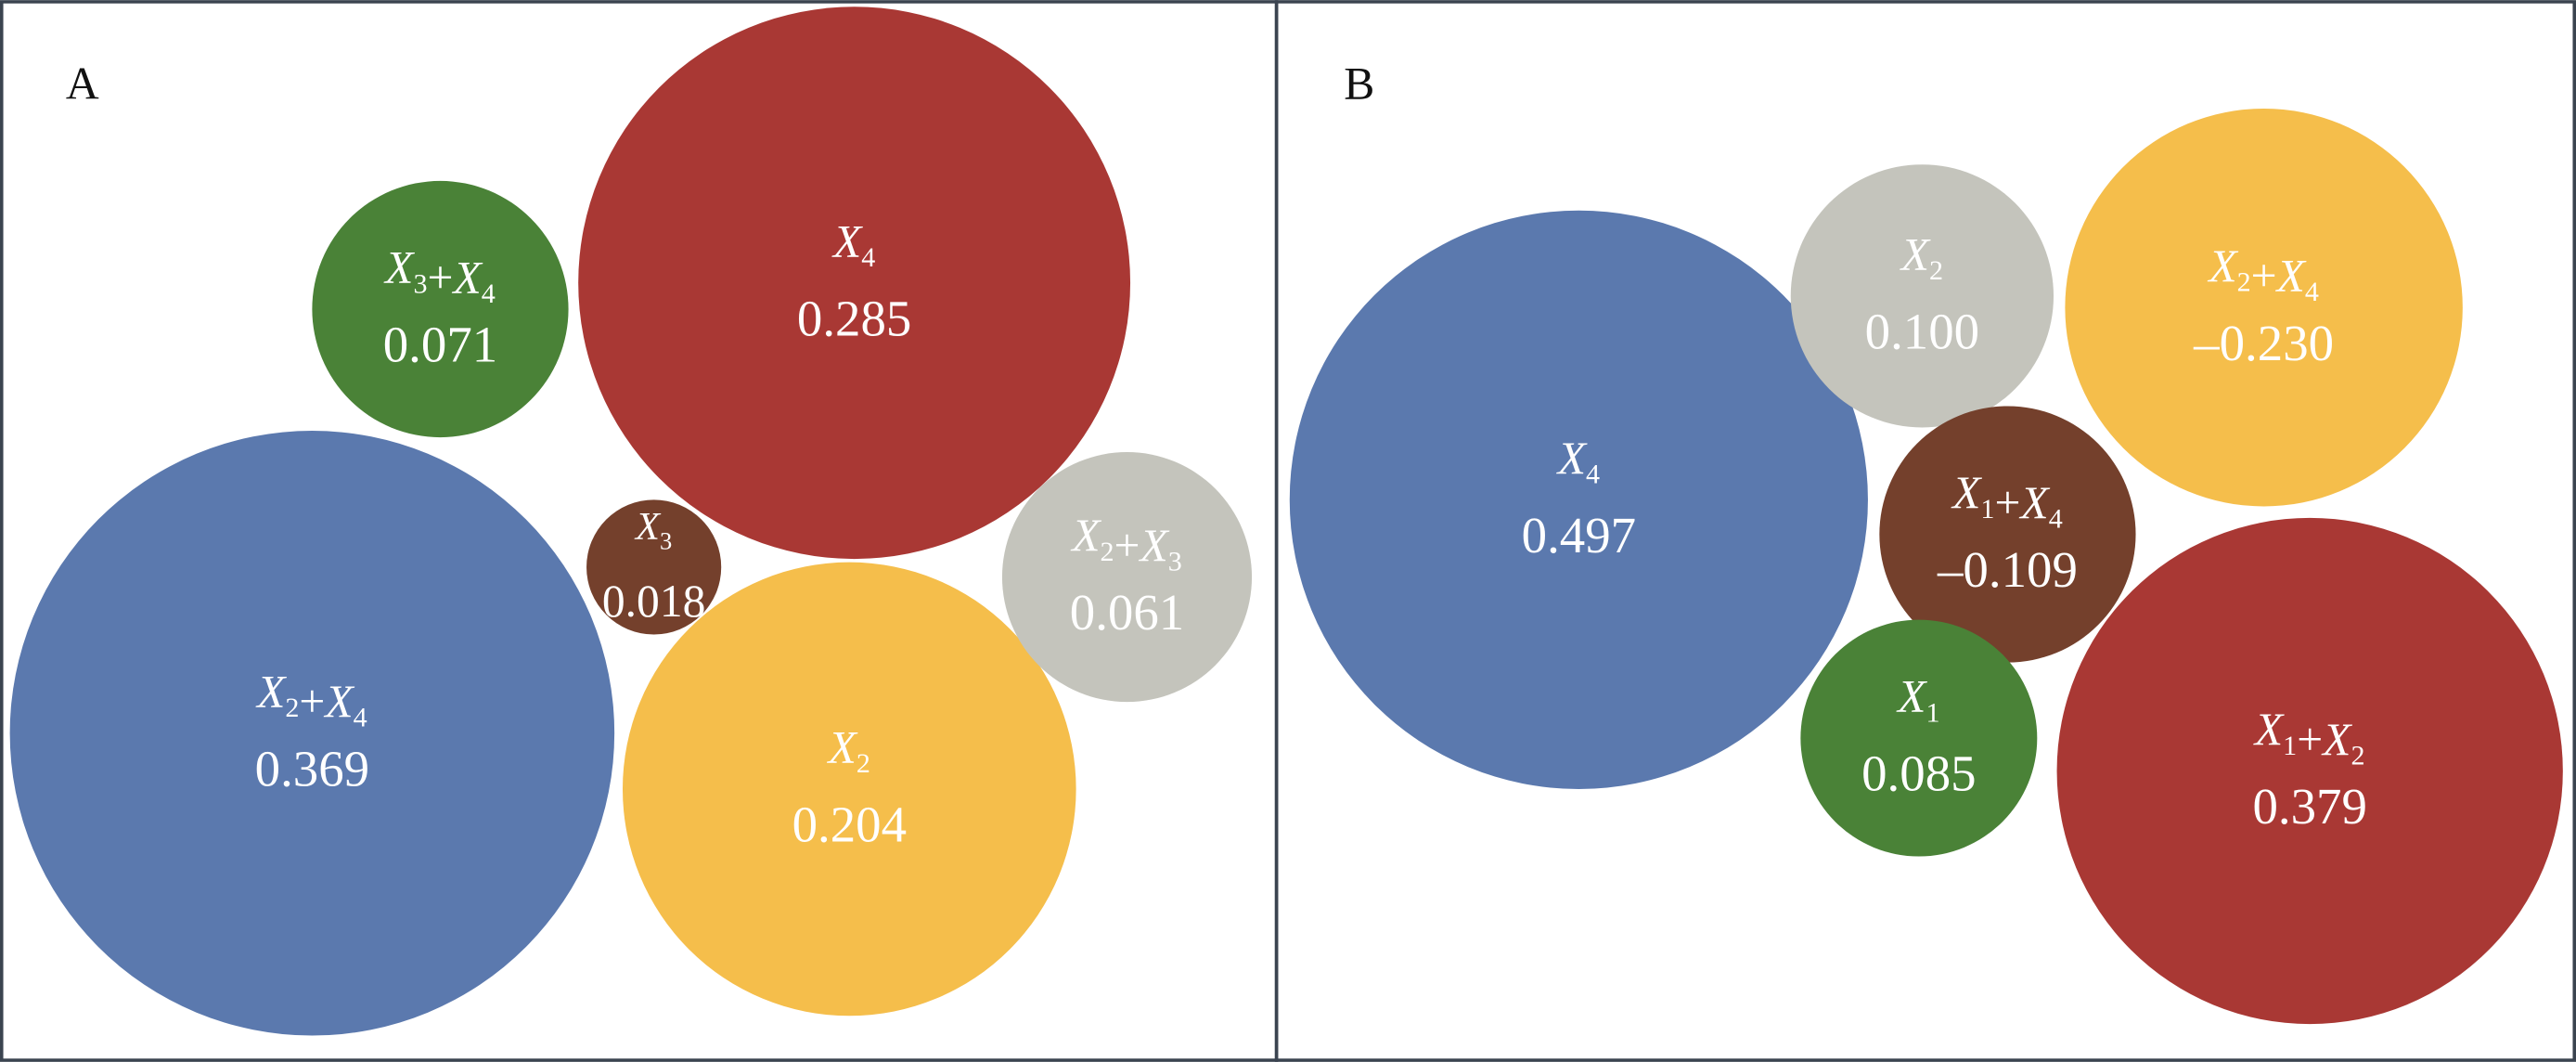 This screenshot has height=1062, width=2576. Describe the element at coordinates (653, 530) in the screenshot. I see `bubble-variable-label: X3` at that location.